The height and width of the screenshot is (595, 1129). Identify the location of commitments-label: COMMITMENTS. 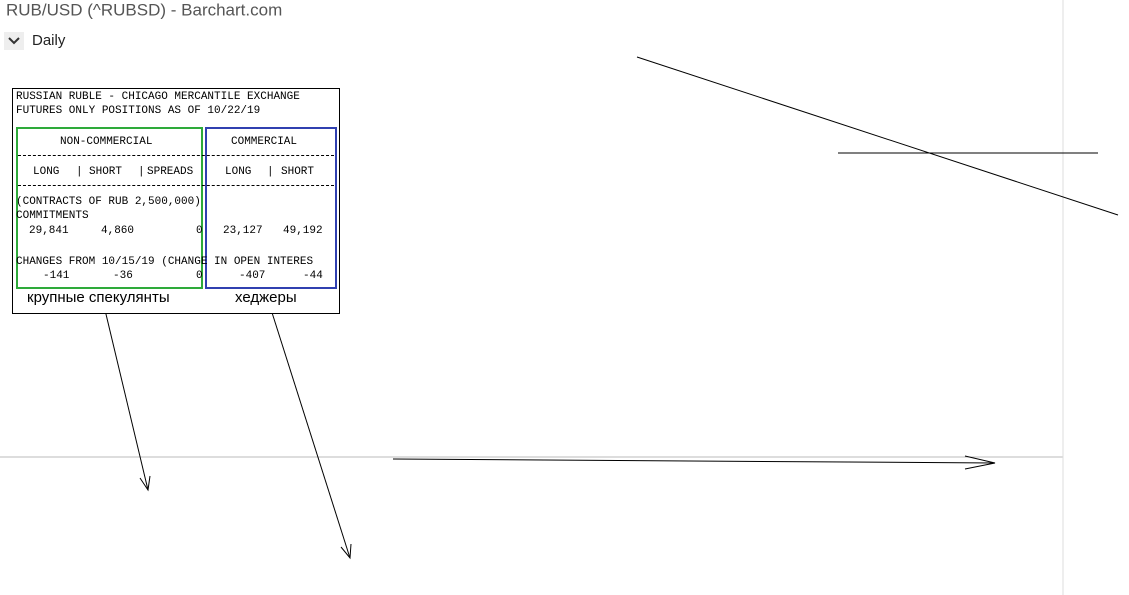
(52, 216).